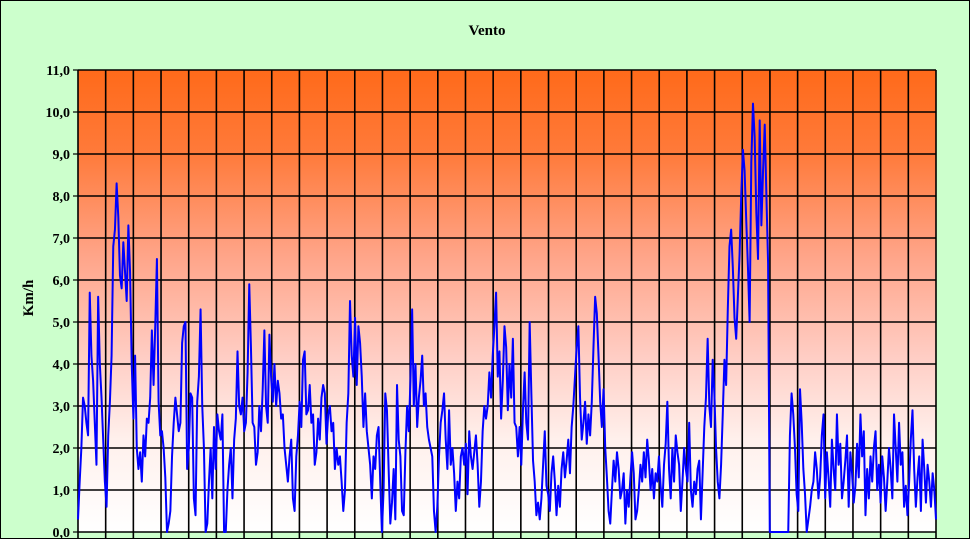  I want to click on y-tick-label: 2,0, so click(62, 449).